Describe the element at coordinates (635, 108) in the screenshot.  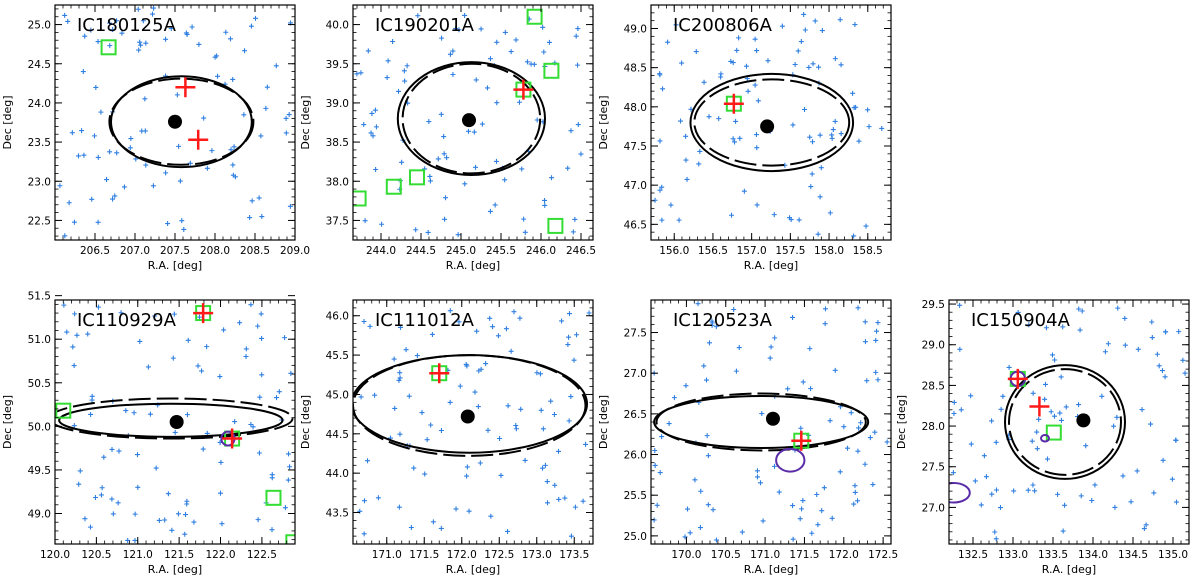
I see `y-tick-label: 48.0` at that location.